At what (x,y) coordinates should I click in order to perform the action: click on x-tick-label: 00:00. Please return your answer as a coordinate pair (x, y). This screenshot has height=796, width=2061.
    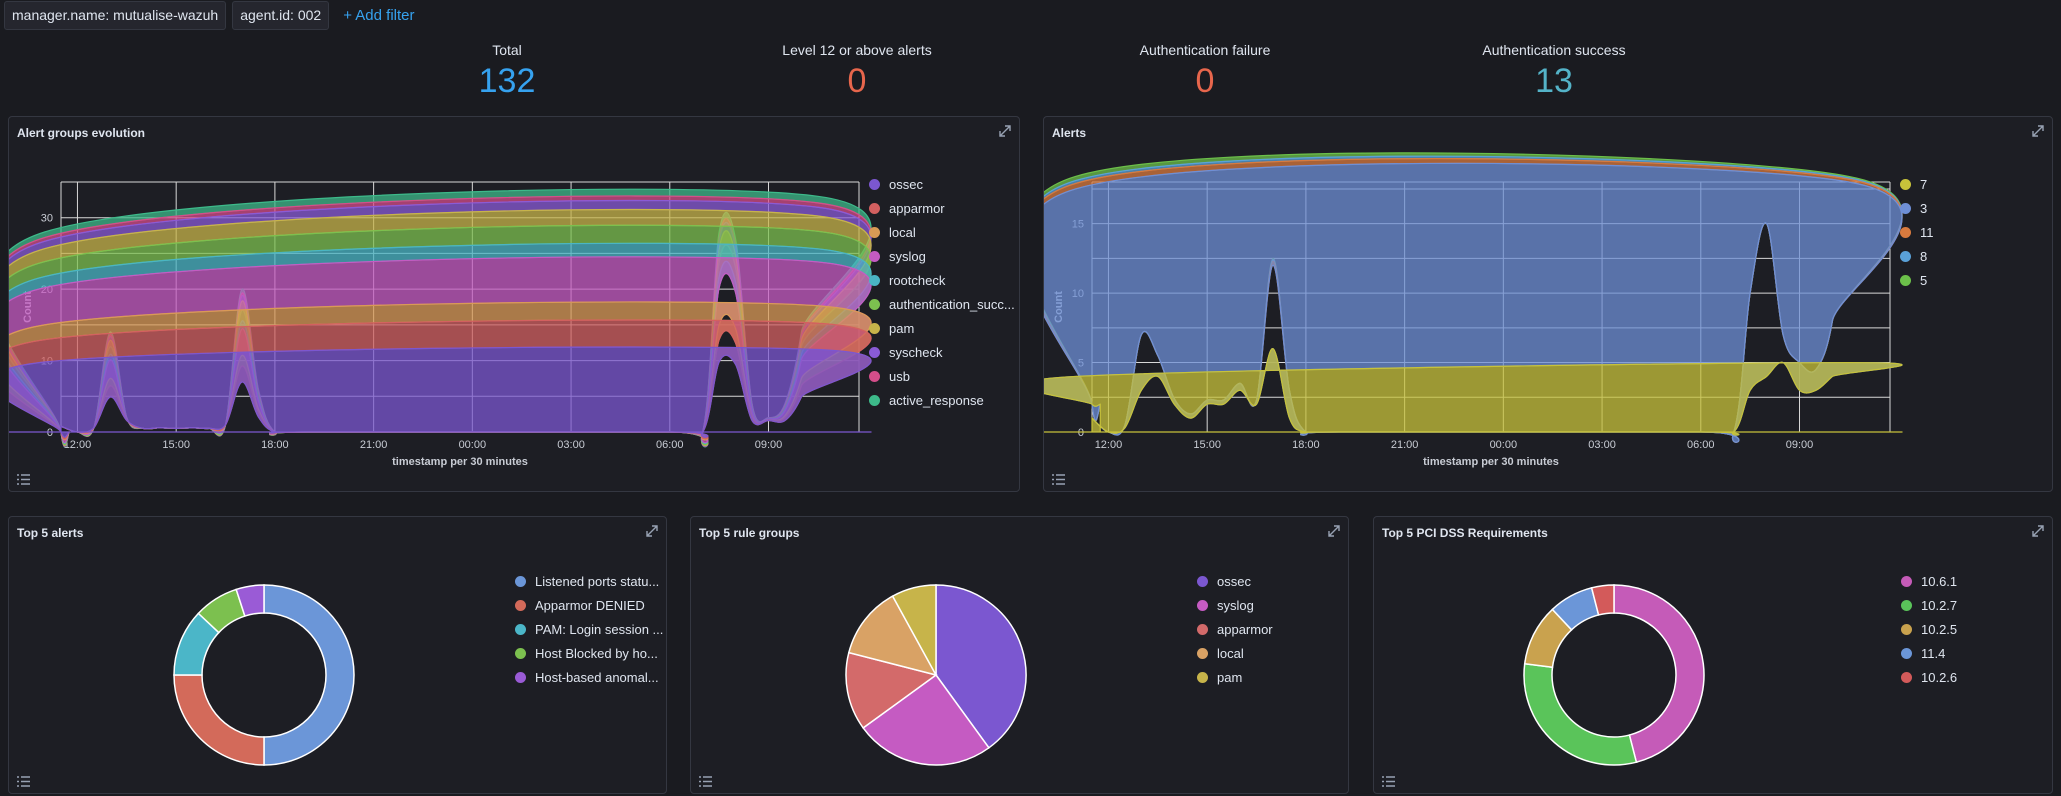
    Looking at the image, I should click on (473, 445).